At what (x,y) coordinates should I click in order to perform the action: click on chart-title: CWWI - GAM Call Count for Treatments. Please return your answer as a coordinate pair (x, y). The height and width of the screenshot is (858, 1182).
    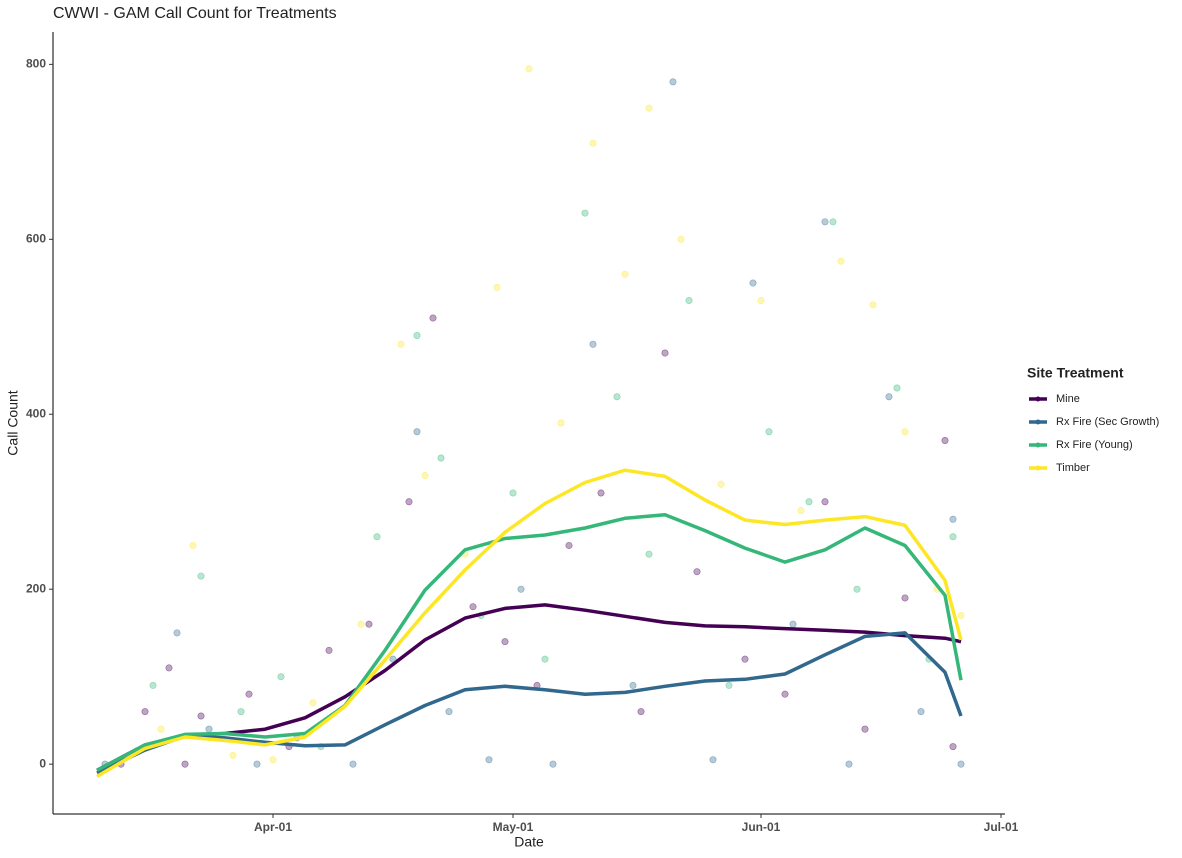
    Looking at the image, I should click on (195, 13).